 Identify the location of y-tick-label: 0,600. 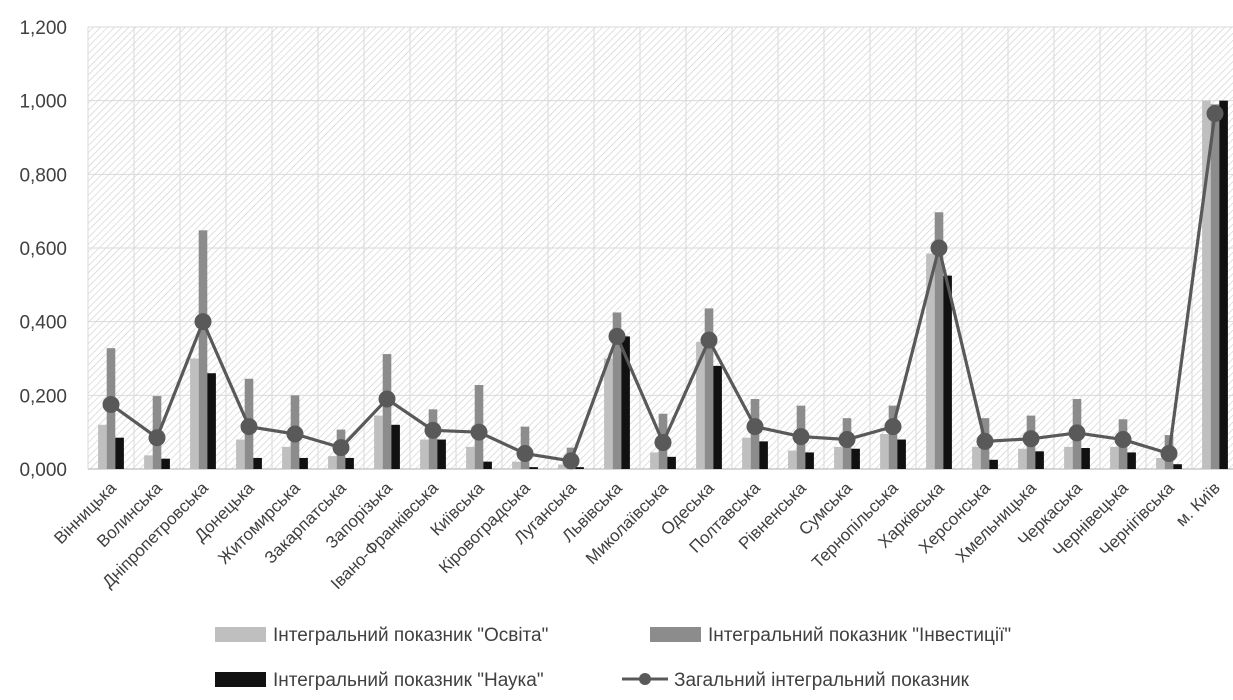
(43, 249).